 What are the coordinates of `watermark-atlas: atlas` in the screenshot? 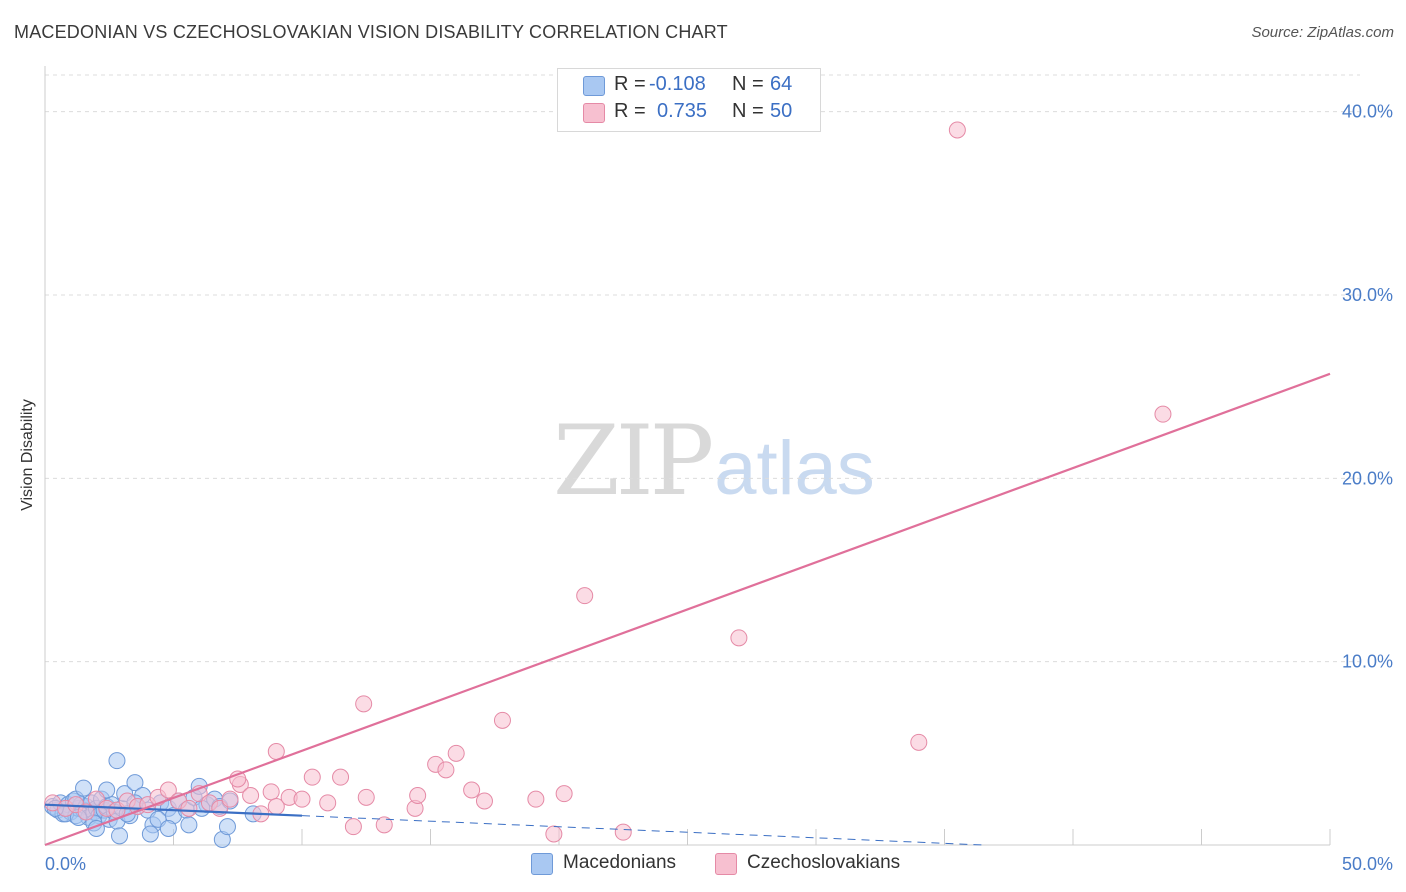 It's located at (794, 468).